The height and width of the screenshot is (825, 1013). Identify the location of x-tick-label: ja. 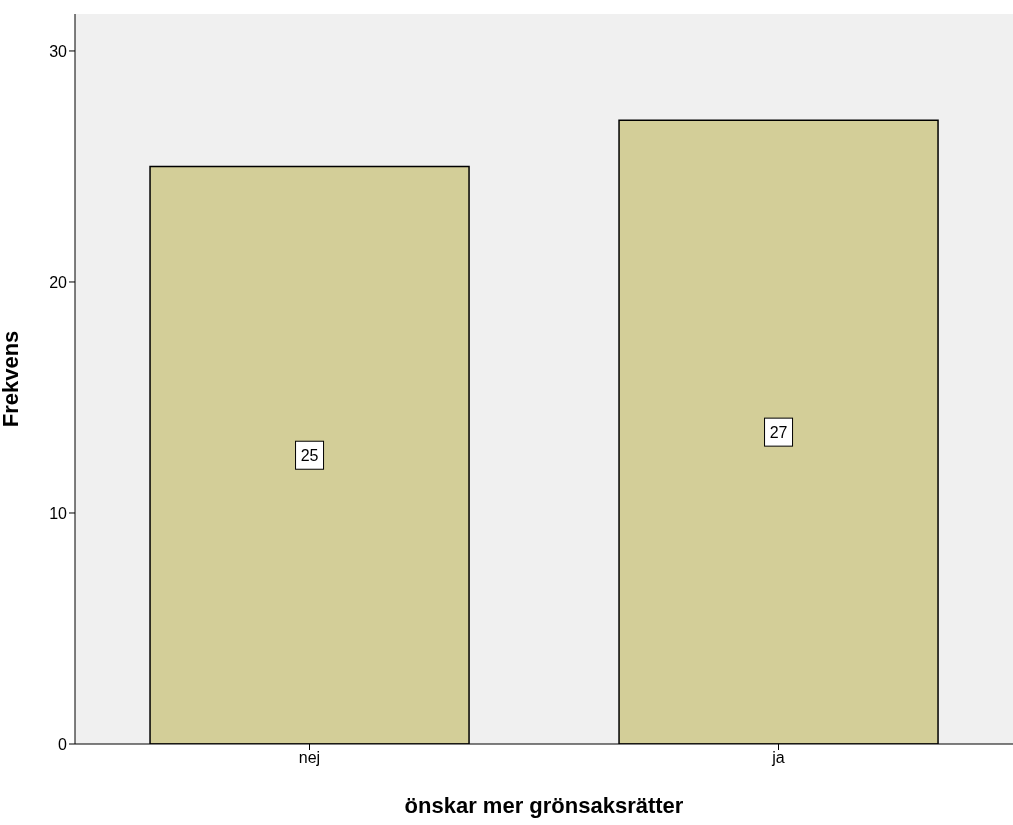
(778, 758).